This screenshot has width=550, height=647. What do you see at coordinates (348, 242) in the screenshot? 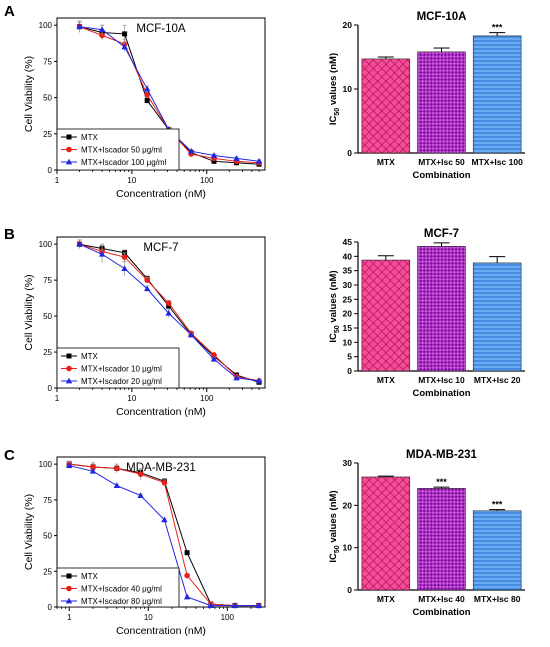
I see `y-tick-label: 45` at bounding box center [348, 242].